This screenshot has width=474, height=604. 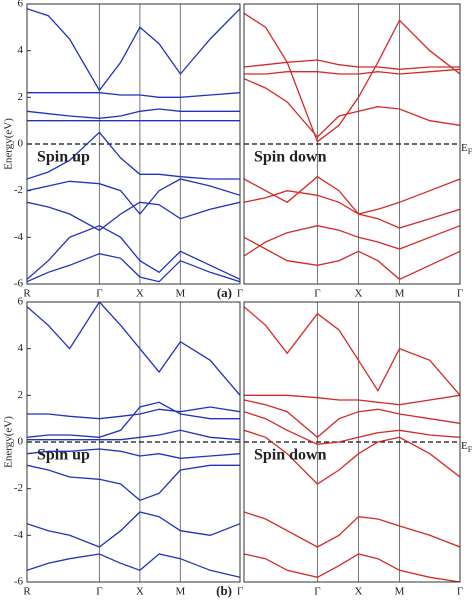 What do you see at coordinates (224, 590) in the screenshot?
I see `panel-label: (b)` at bounding box center [224, 590].